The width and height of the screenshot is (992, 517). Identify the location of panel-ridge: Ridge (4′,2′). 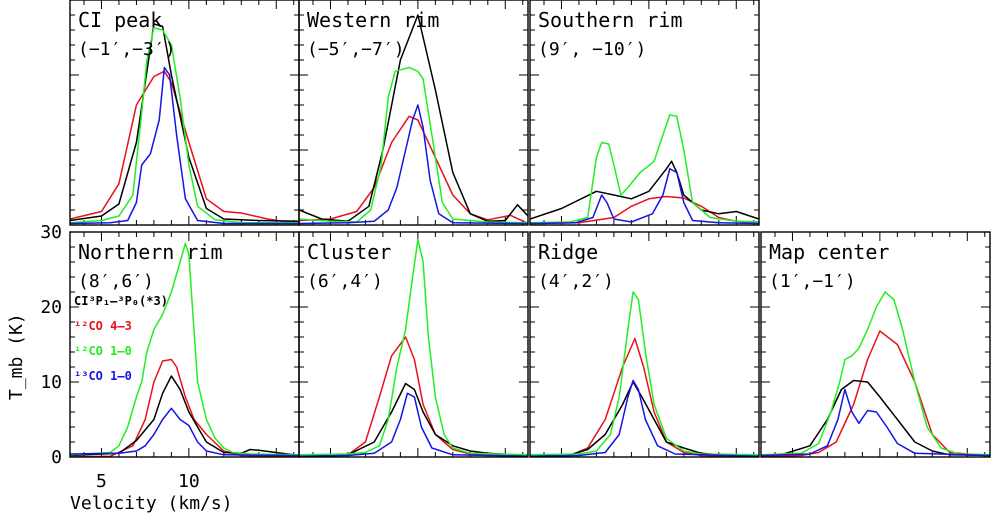
(644, 344).